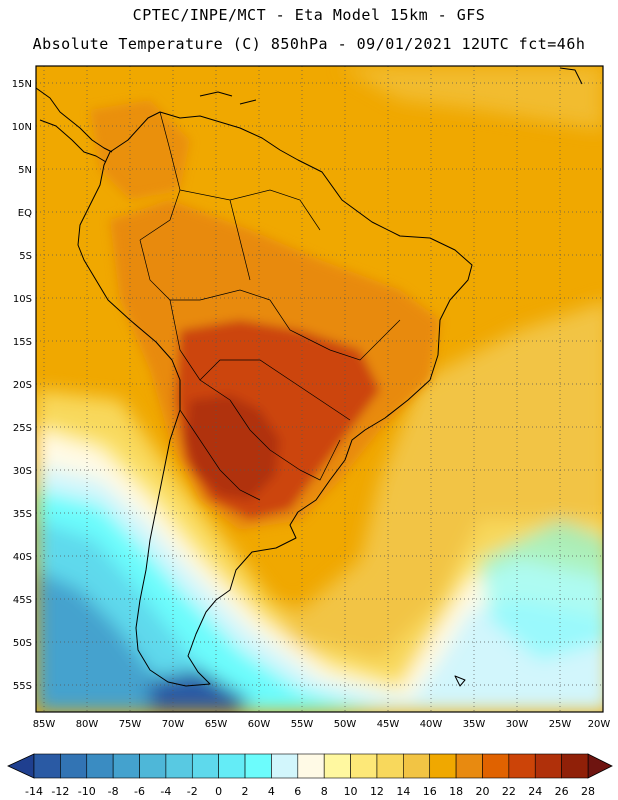  Describe the element at coordinates (25, 170) in the screenshot. I see `lat-label: 5N` at that location.